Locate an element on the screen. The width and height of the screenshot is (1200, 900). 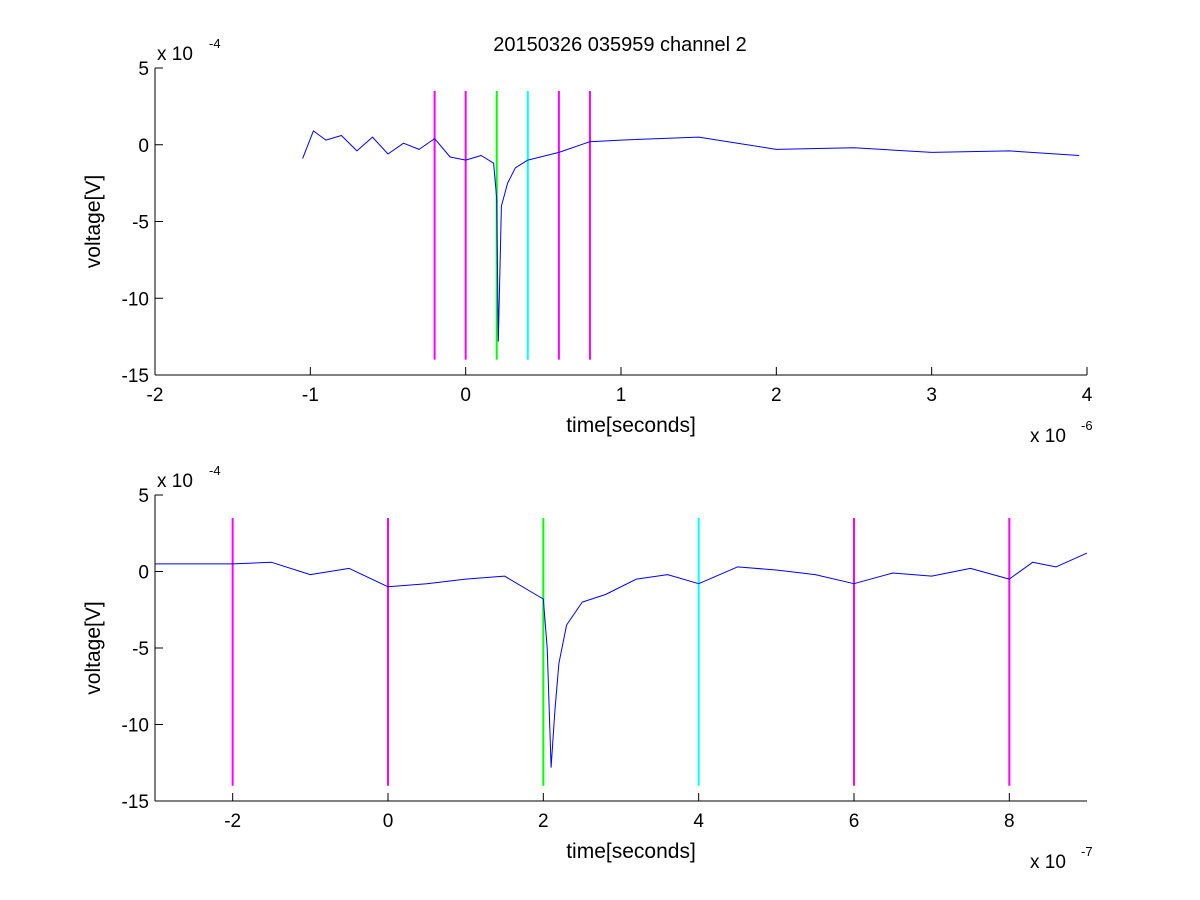
x-exponent: -7 is located at coordinates (1087, 851).